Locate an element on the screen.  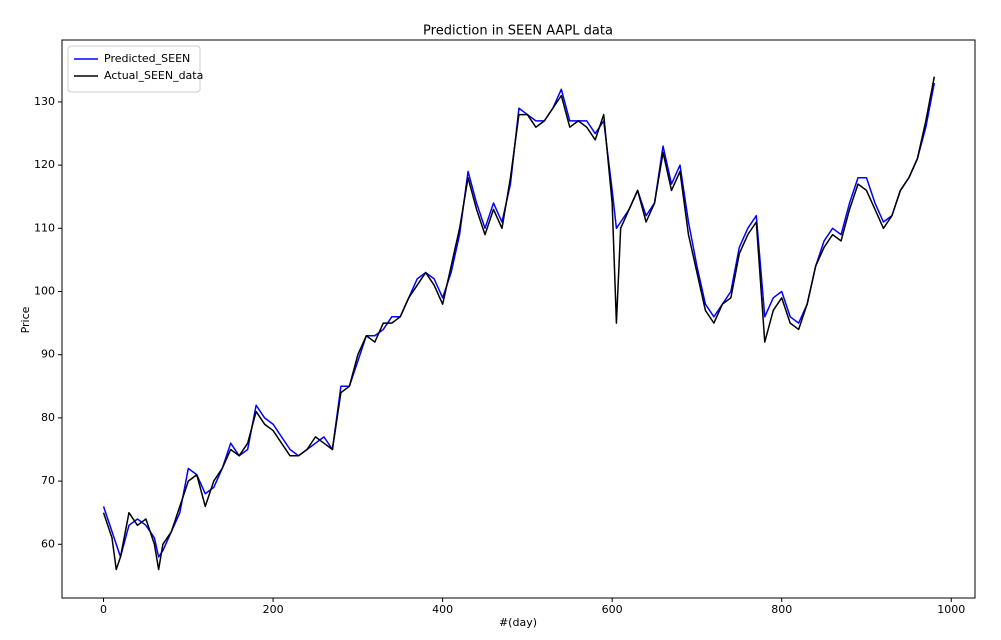
y-tick-label: 100 is located at coordinates (44, 291).